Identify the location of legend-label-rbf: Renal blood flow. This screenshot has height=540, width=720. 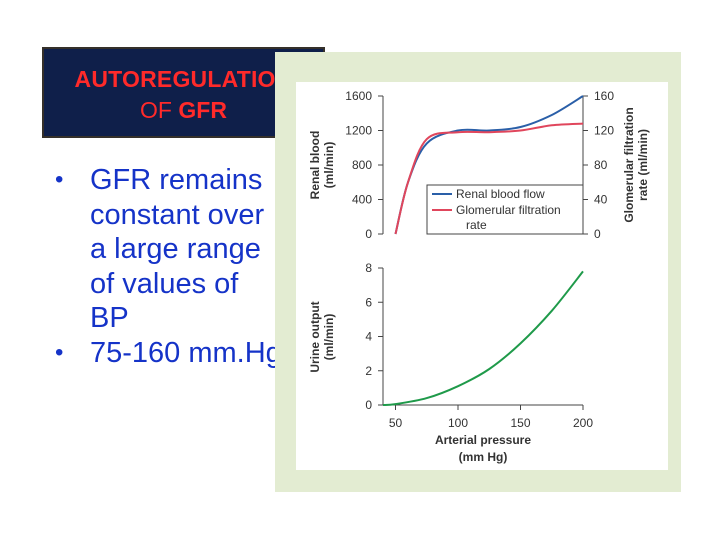
(500, 194).